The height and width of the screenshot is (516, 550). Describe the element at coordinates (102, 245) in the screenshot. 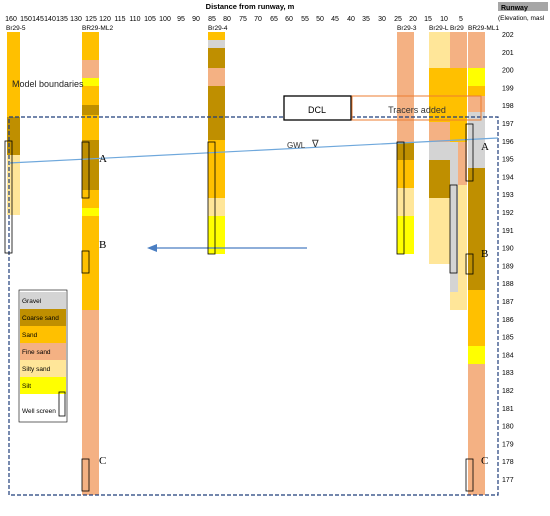

I see `marker-b-left: B` at that location.